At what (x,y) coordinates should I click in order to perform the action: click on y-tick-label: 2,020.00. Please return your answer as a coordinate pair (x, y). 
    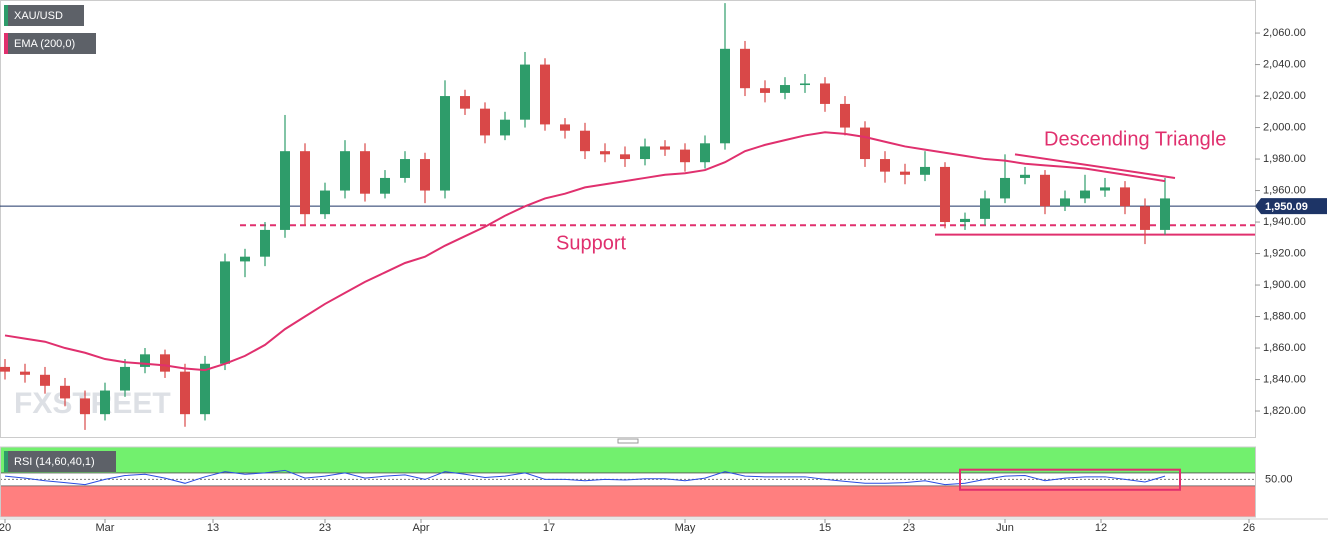
    Looking at the image, I should click on (1284, 96).